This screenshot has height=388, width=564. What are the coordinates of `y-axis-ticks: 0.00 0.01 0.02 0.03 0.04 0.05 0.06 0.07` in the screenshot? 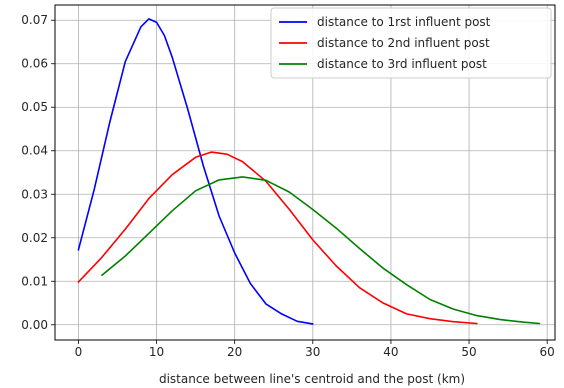 It's located at (38, 172).